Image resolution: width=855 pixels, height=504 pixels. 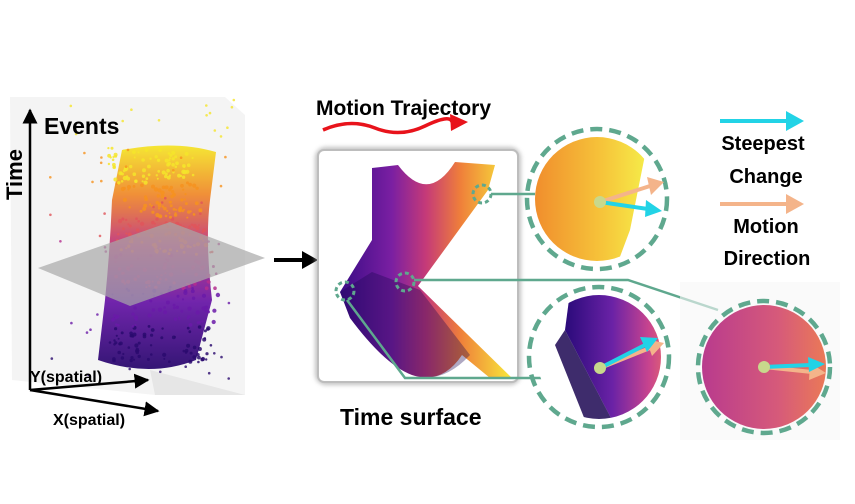 I want to click on peach-arrow-icon, so click(x=762, y=204).